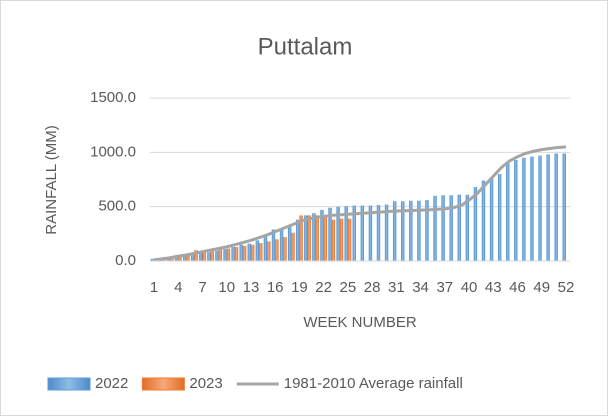 The height and width of the screenshot is (416, 608). What do you see at coordinates (154, 287) in the screenshot?
I see `x-tick-label: 1` at bounding box center [154, 287].